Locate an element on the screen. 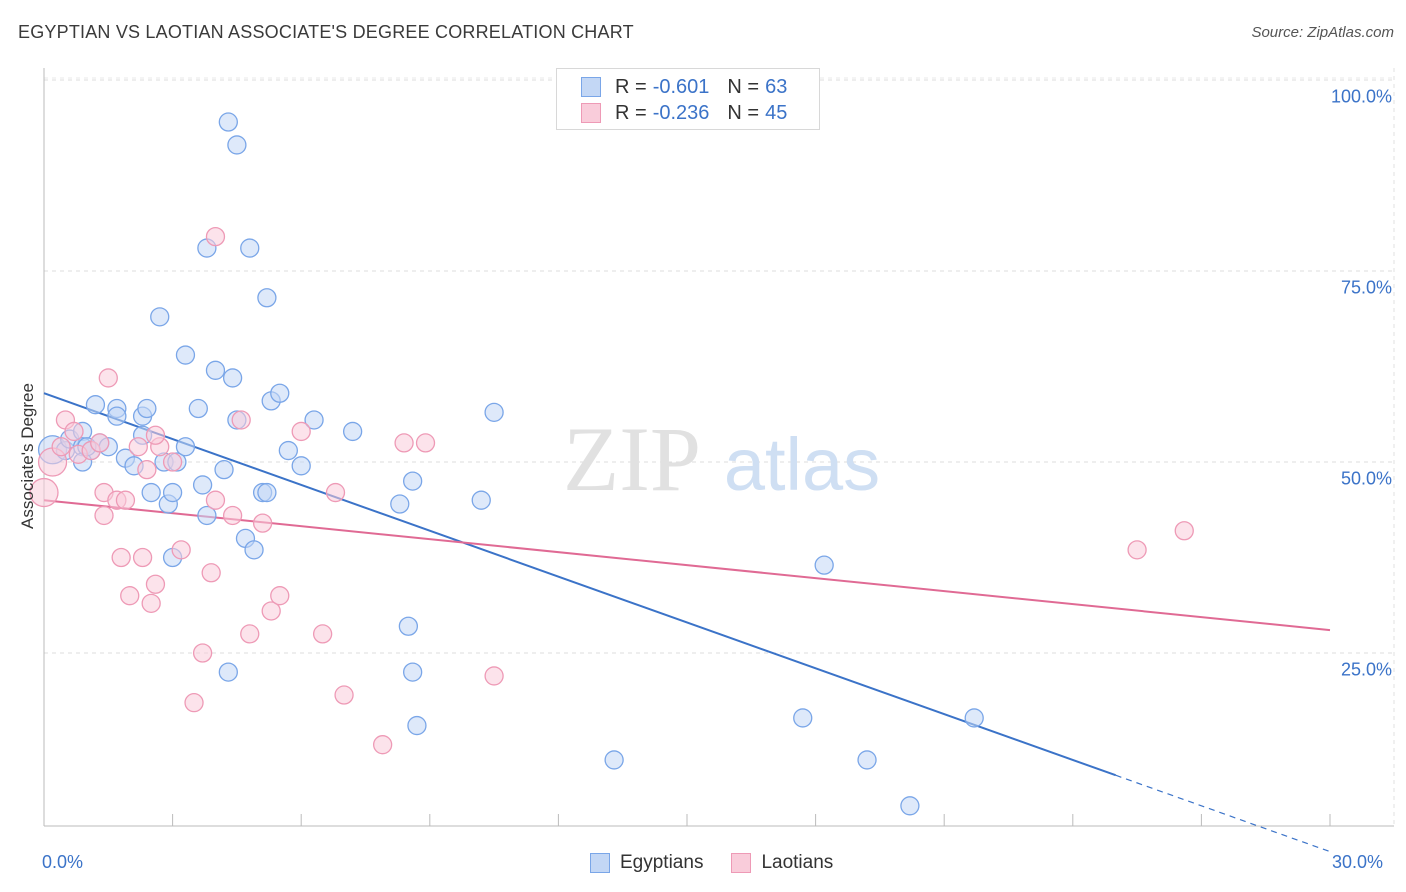  y-tick-label-50: 50.0% is located at coordinates (1366, 478).